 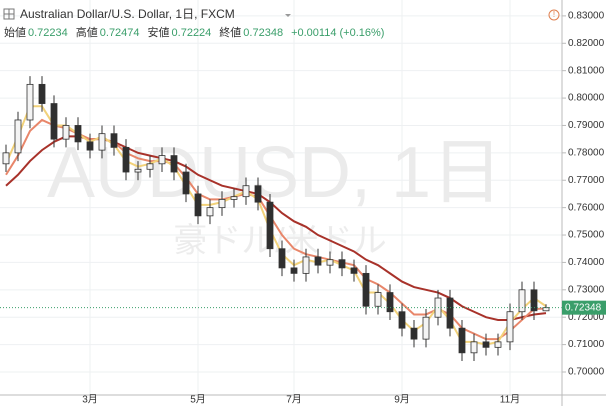 I want to click on alert-icon, so click(x=554, y=15).